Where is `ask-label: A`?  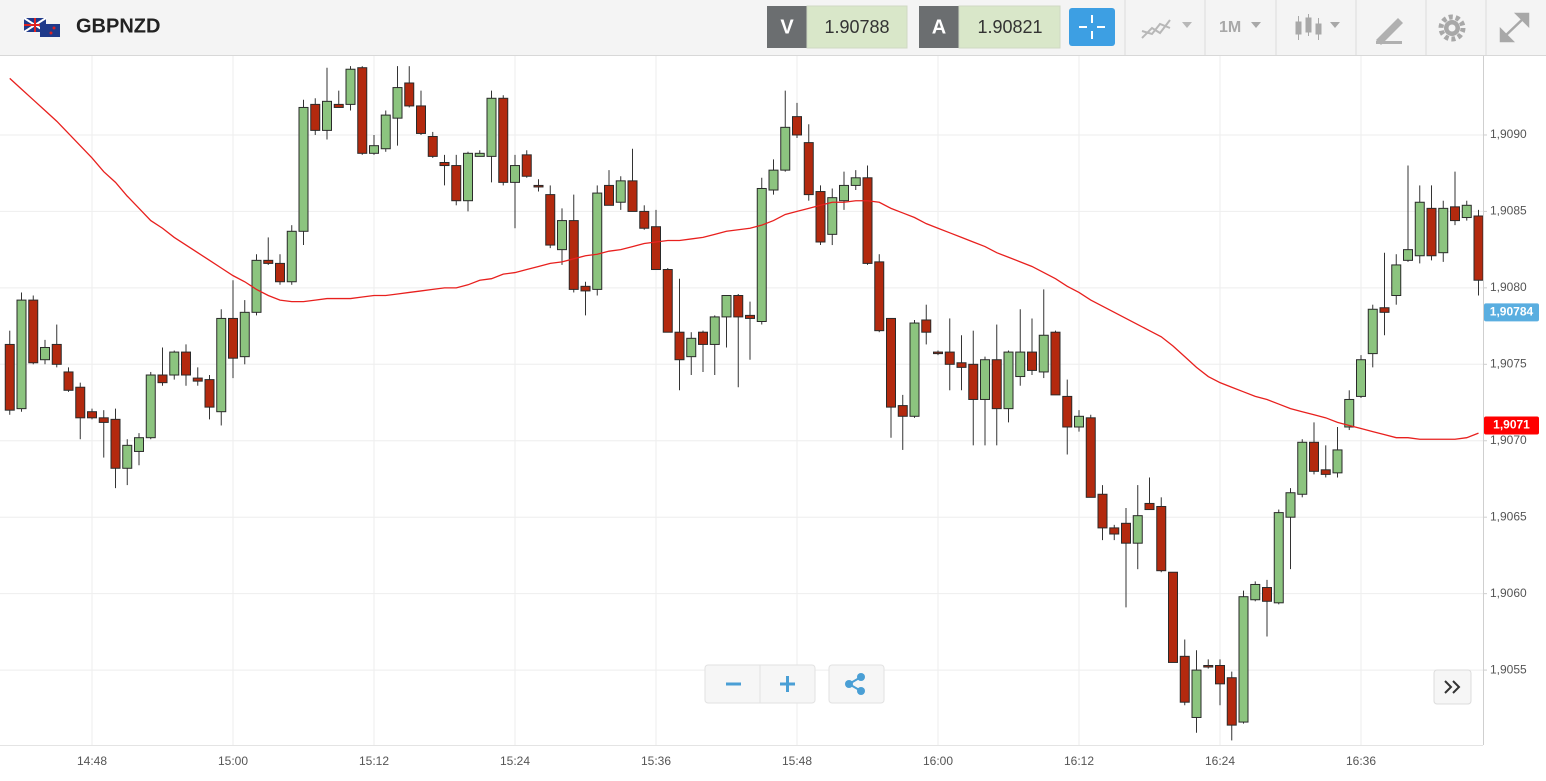
ask-label: A is located at coordinates (939, 27).